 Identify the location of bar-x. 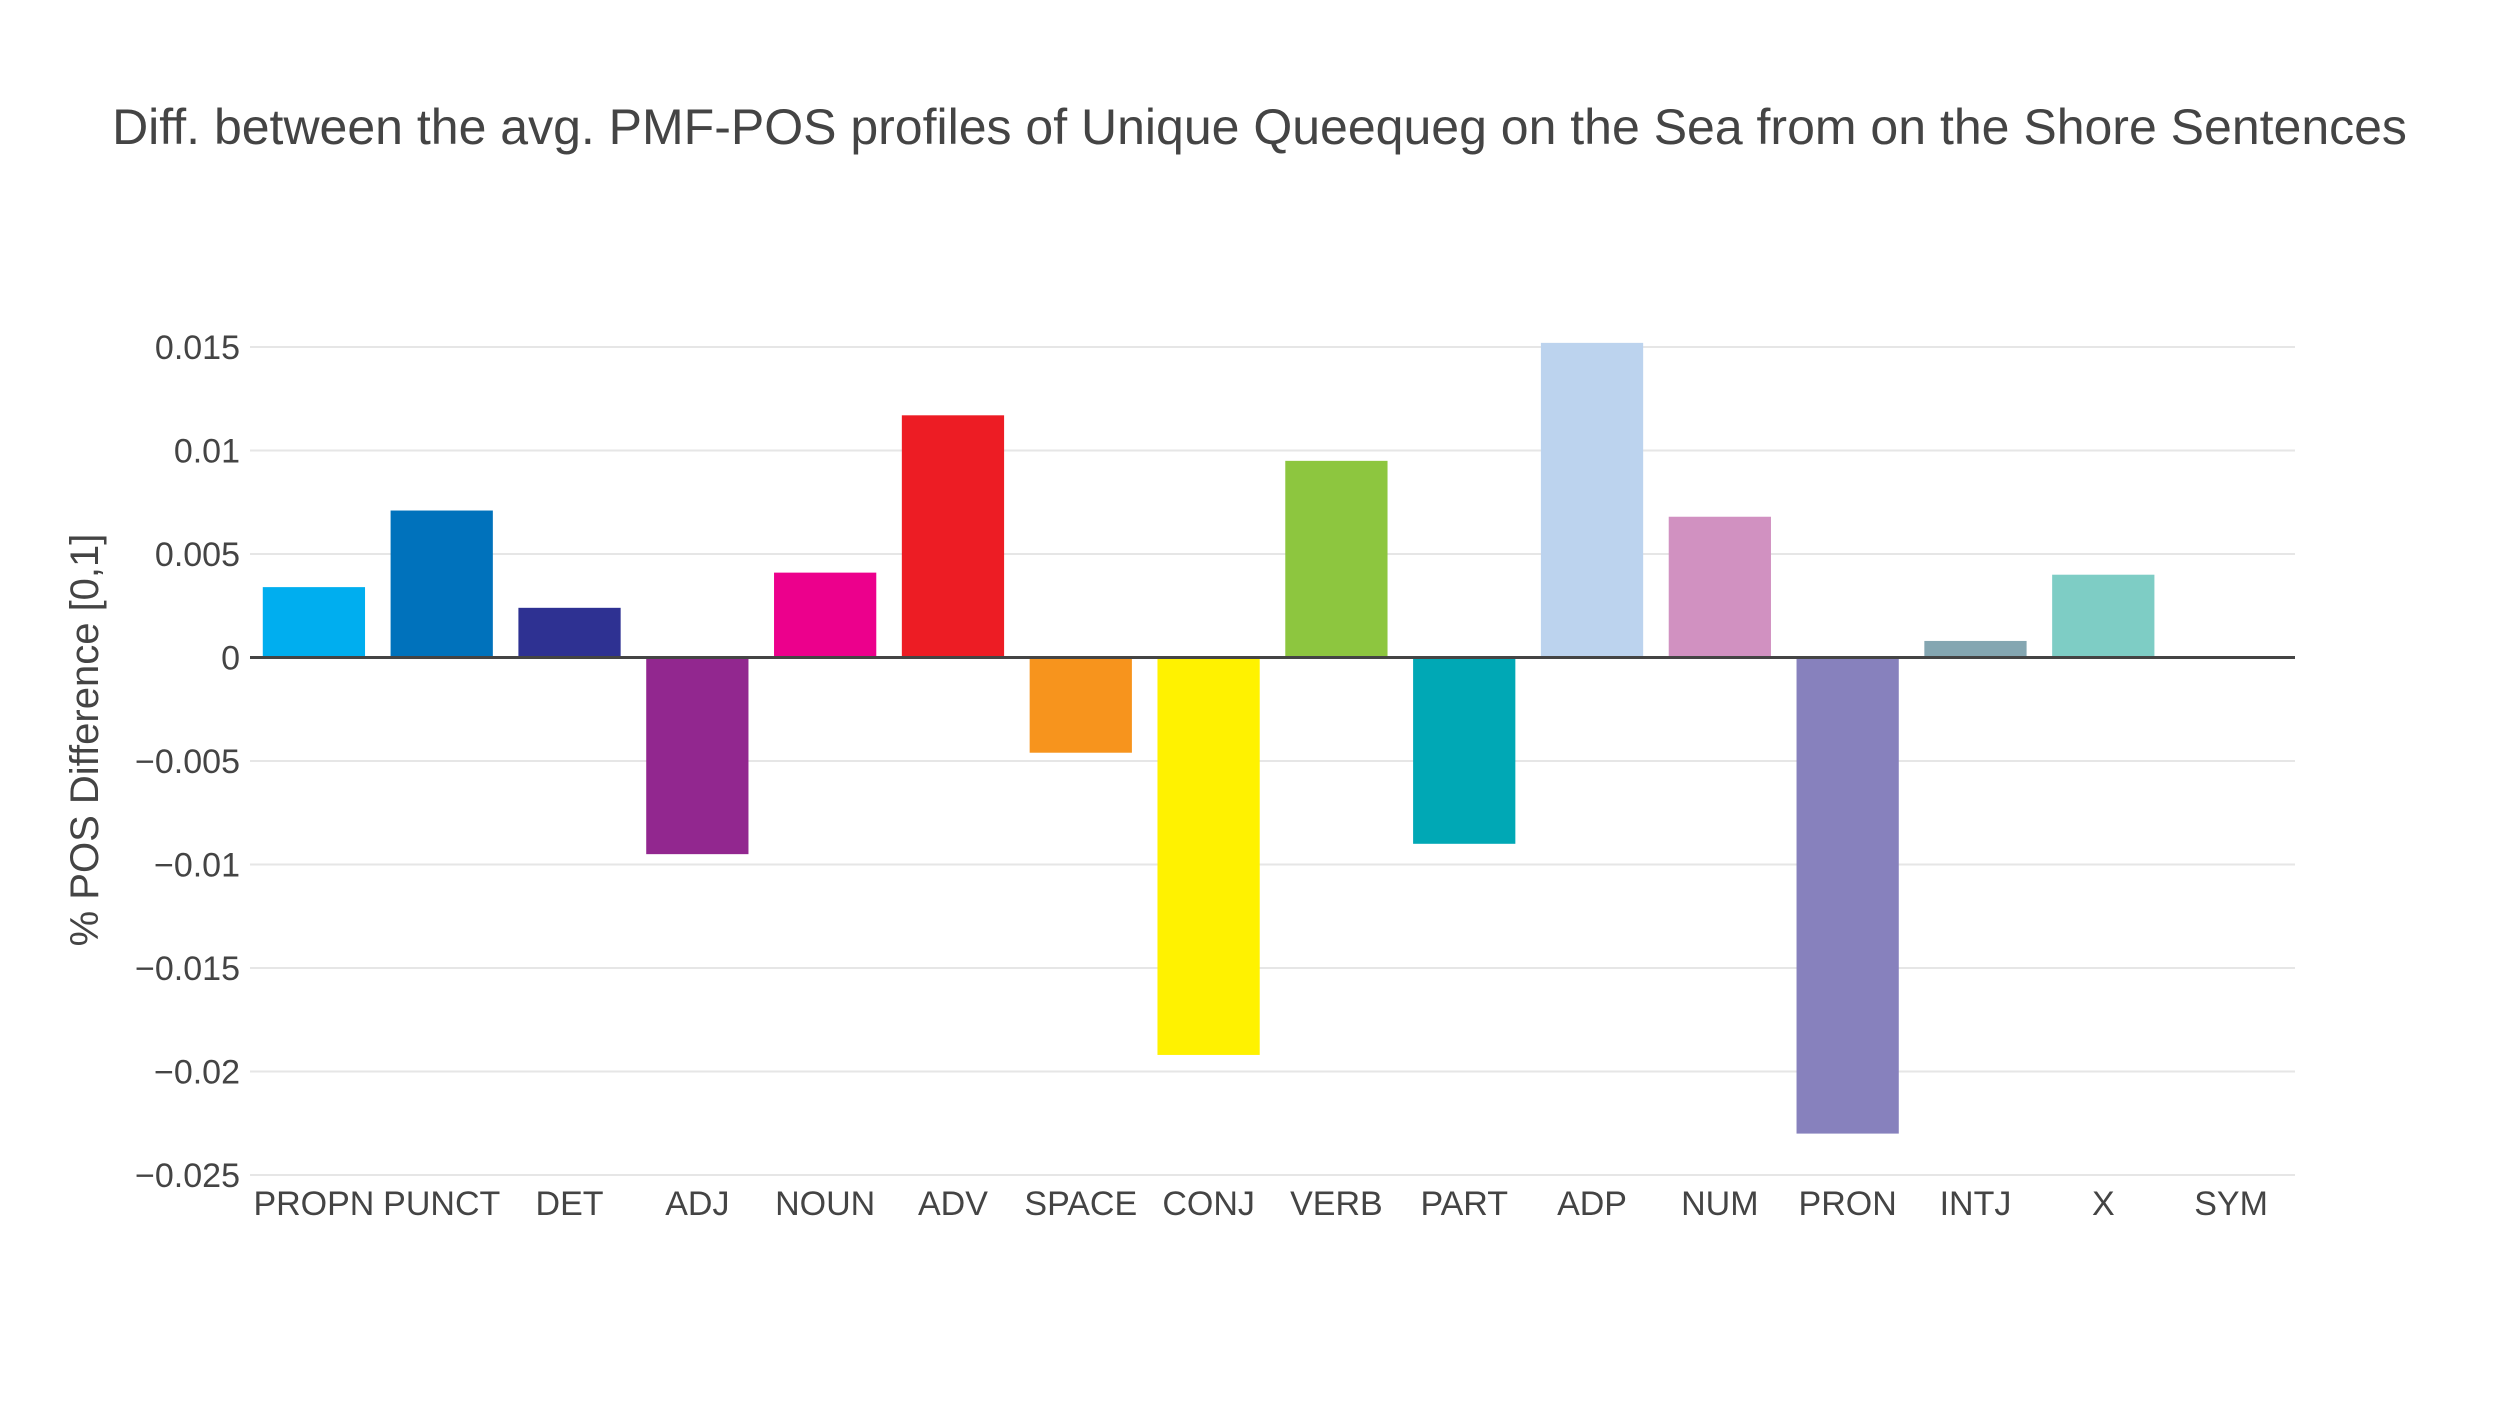
(2103, 616).